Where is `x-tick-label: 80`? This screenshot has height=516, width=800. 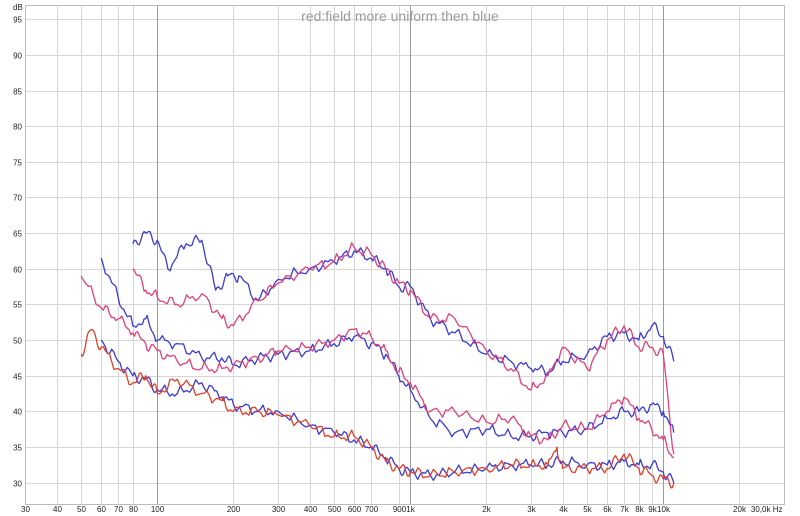
x-tick-label: 80 is located at coordinates (133, 509).